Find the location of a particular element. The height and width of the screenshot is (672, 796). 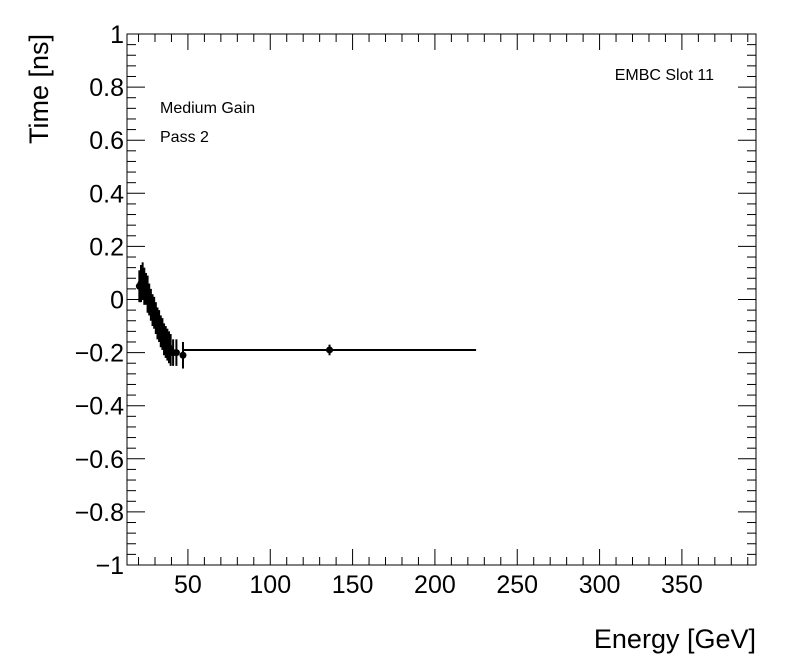

x-tick-label: 100 is located at coordinates (270, 585).